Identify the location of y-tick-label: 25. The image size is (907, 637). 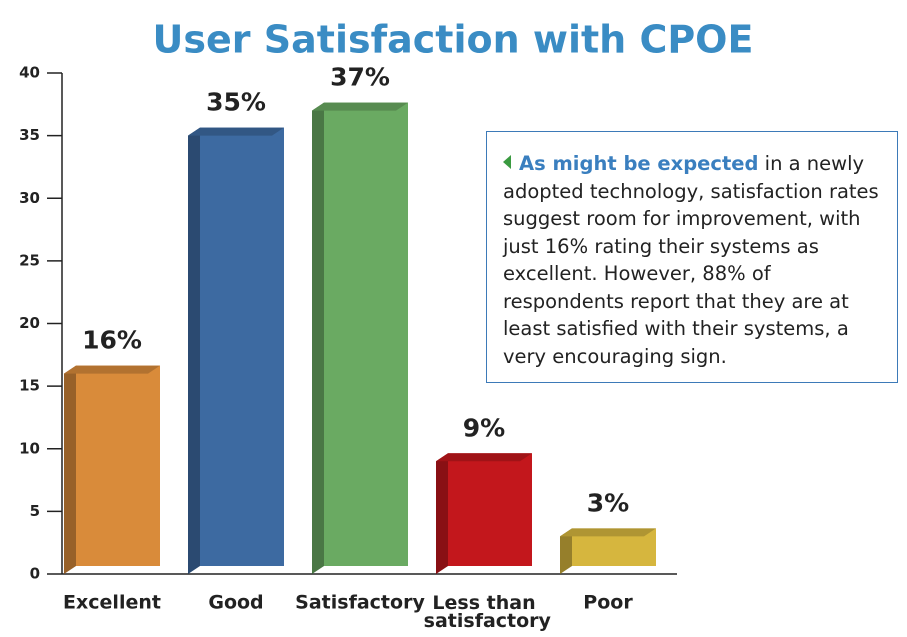
(29, 260).